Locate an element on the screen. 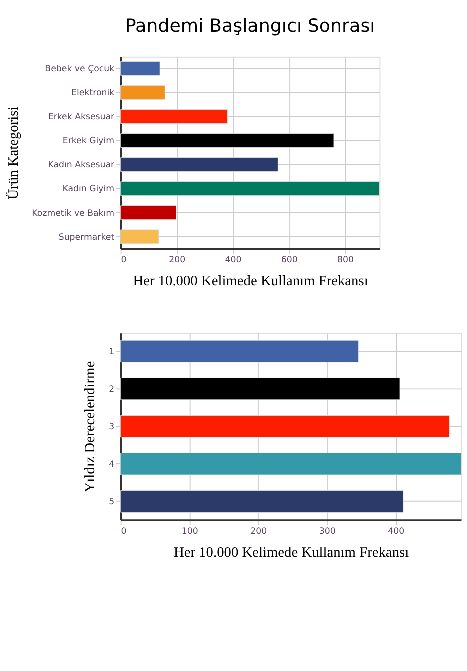 The image size is (467, 671). y-tick-label: Supermarket is located at coordinates (87, 237).